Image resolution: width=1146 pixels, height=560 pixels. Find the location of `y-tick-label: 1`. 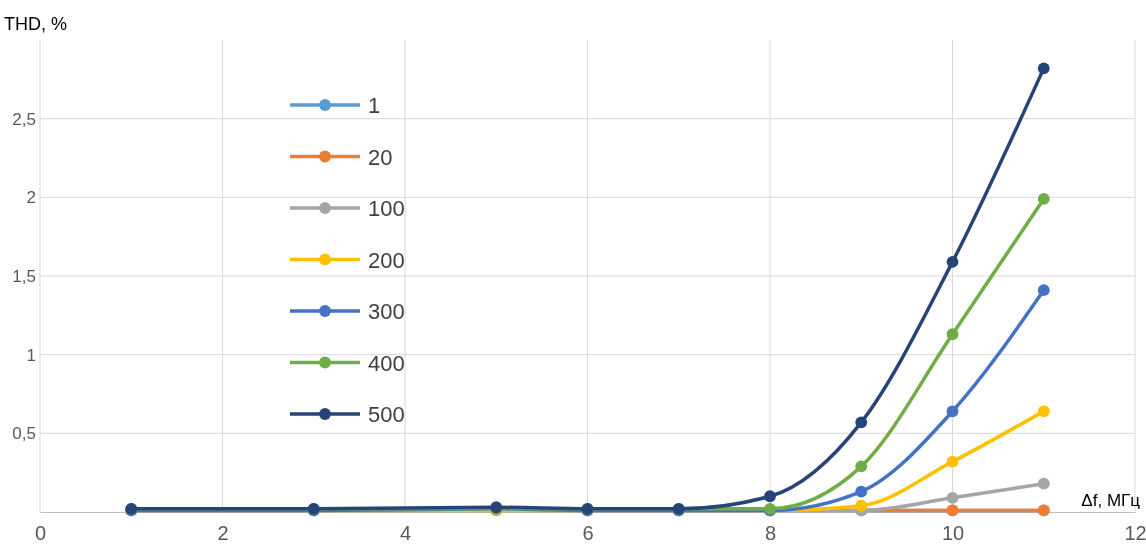

y-tick-label: 1 is located at coordinates (31, 355).